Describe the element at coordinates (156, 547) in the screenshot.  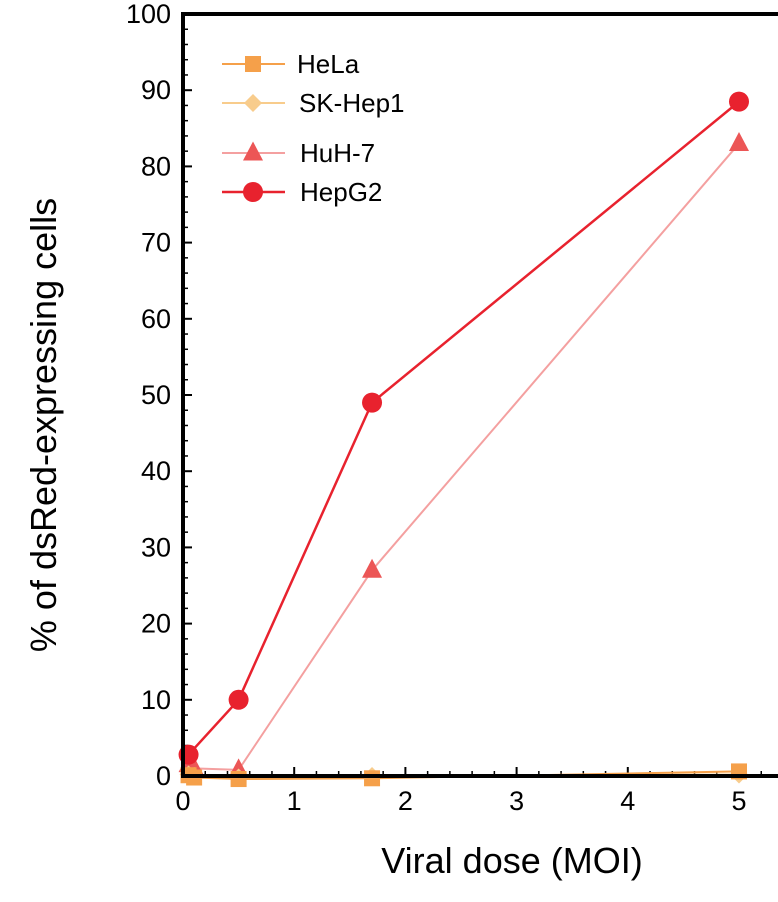
I see `y-tick-label: 30` at that location.